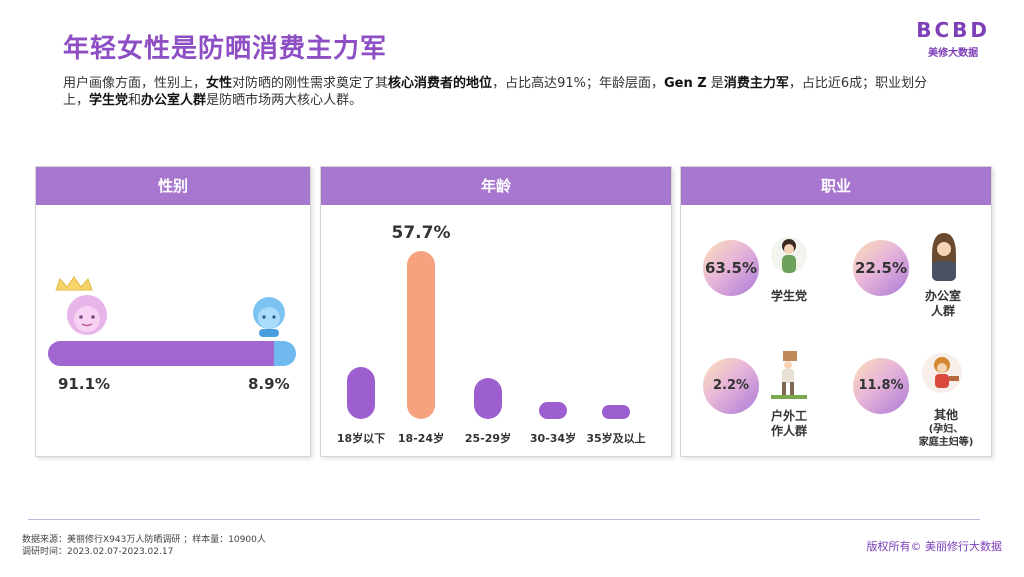  Describe the element at coordinates (81, 305) in the screenshot. I see `crowned-girl-icon` at that location.